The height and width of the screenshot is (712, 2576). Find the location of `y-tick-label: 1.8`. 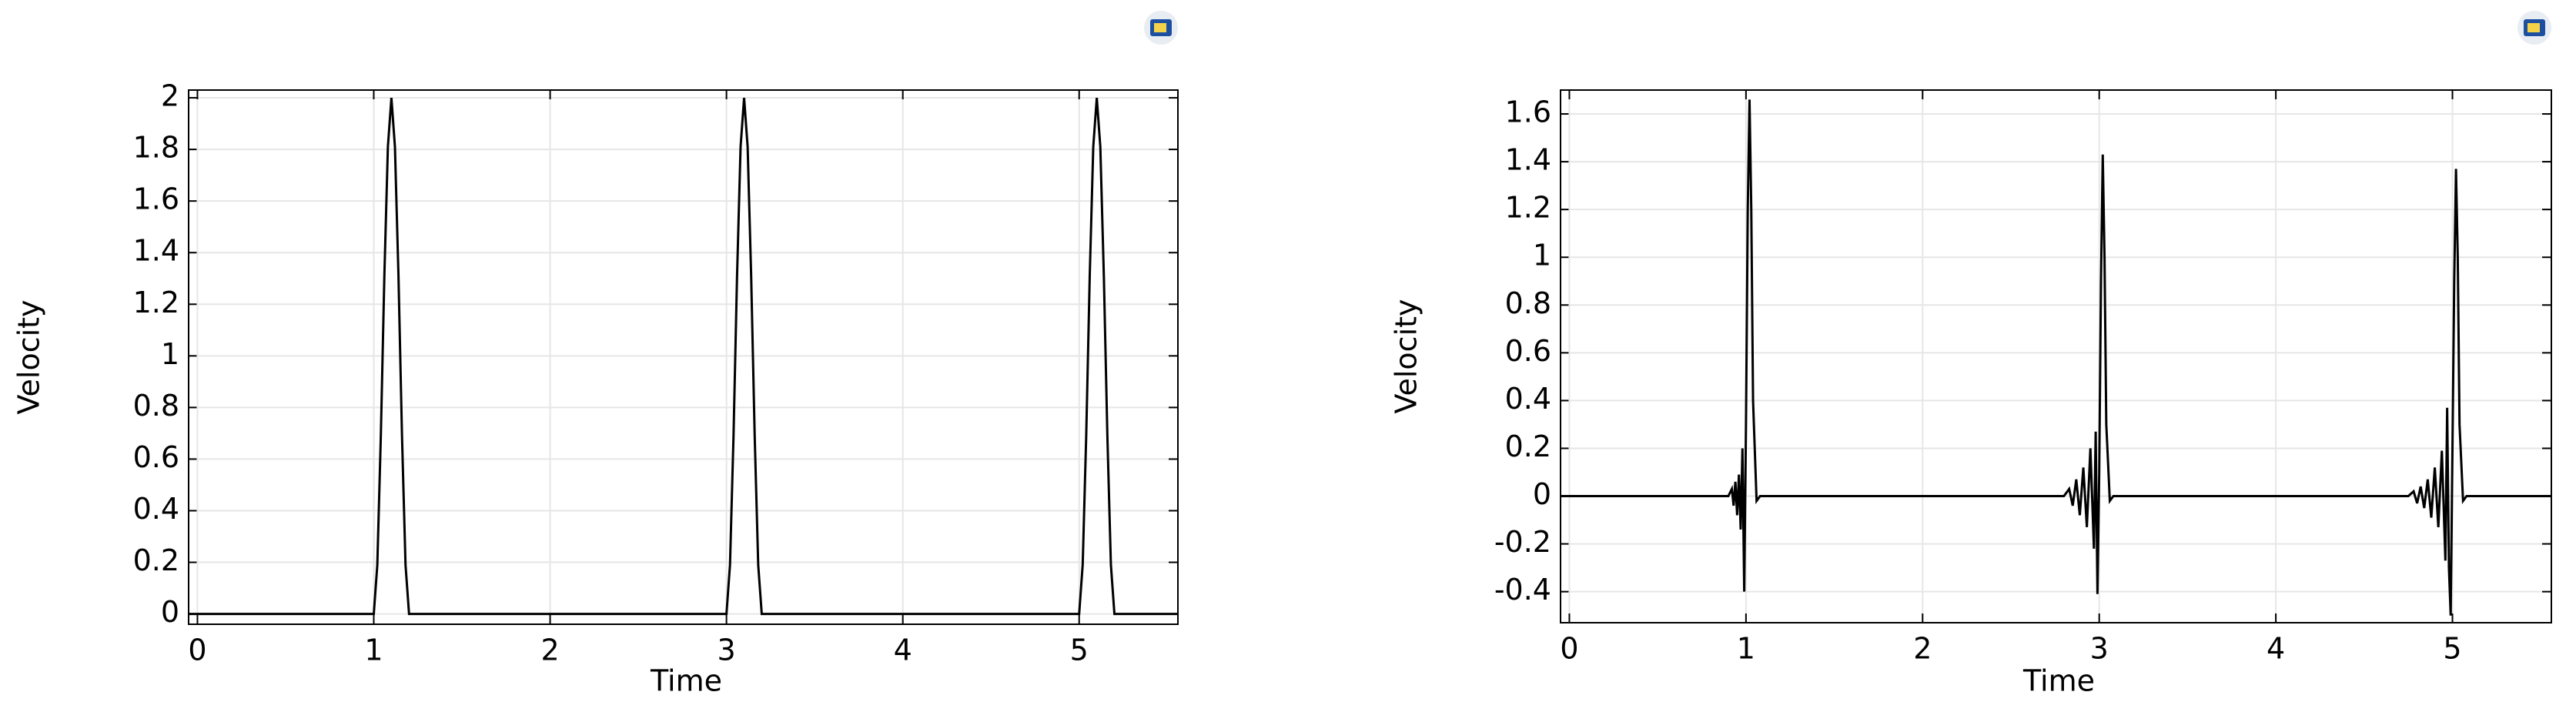

y-tick-label: 1.8 is located at coordinates (156, 148).